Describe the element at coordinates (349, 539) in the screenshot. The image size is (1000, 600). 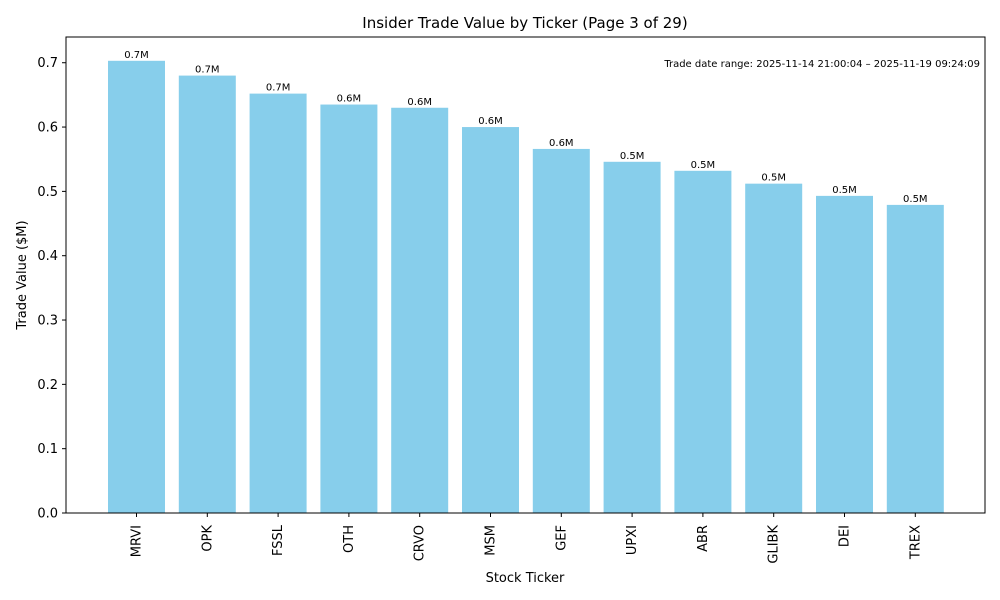
I see `x-tick-label: OTH` at that location.